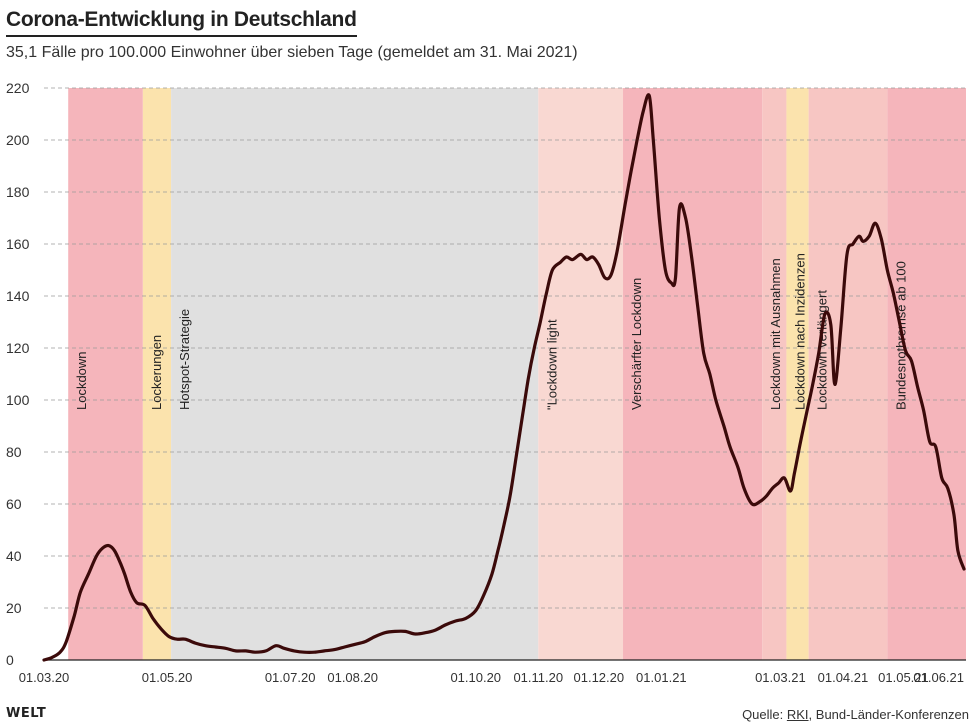 The image size is (977, 728). What do you see at coordinates (888, 714) in the screenshot?
I see `source-suffix: , Bund-Länder-Konferenzen` at bounding box center [888, 714].